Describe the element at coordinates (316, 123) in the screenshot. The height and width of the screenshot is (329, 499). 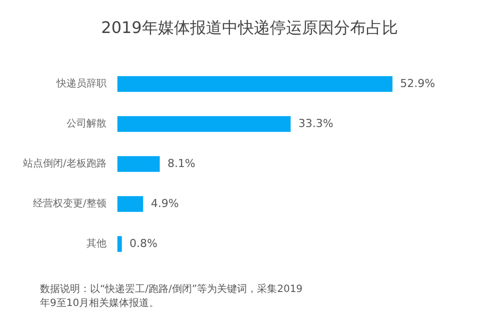
I see `data-label: 33.3%` at that location.